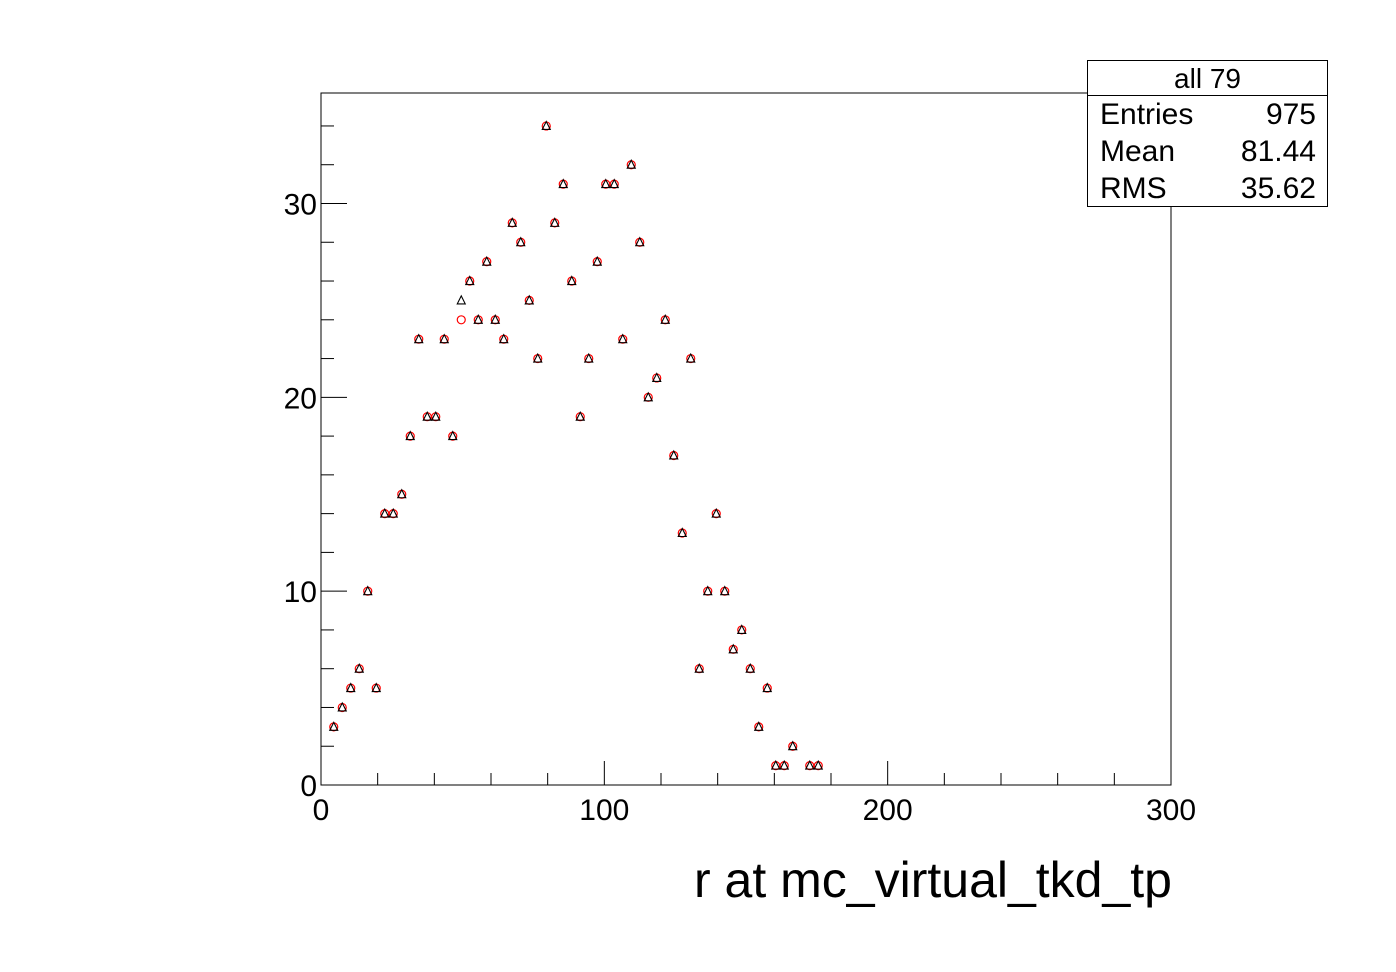  Describe the element at coordinates (933, 880) in the screenshot. I see `x-axis-title: r at mc_virtual_tkd_tp` at that location.